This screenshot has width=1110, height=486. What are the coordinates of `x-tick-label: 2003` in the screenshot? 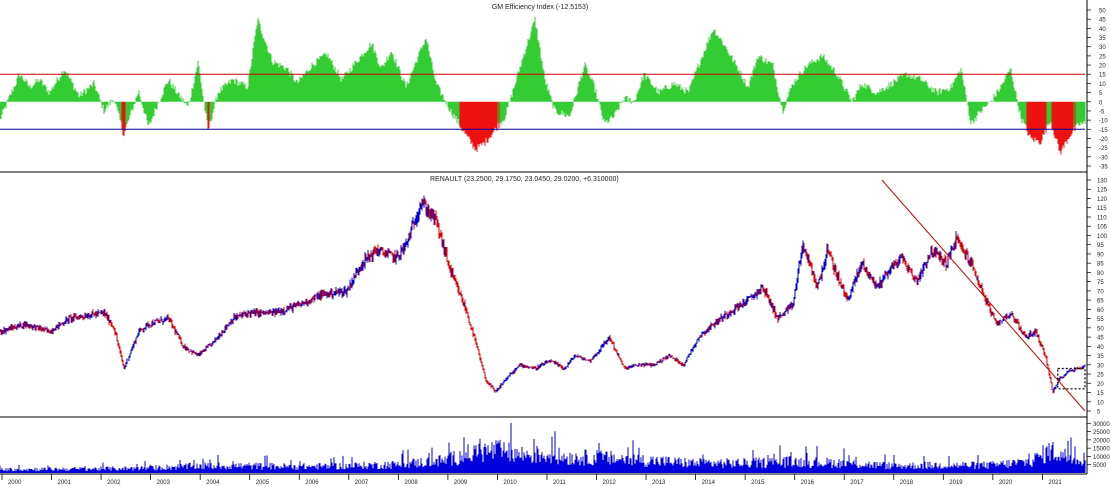 It's located at (164, 483).